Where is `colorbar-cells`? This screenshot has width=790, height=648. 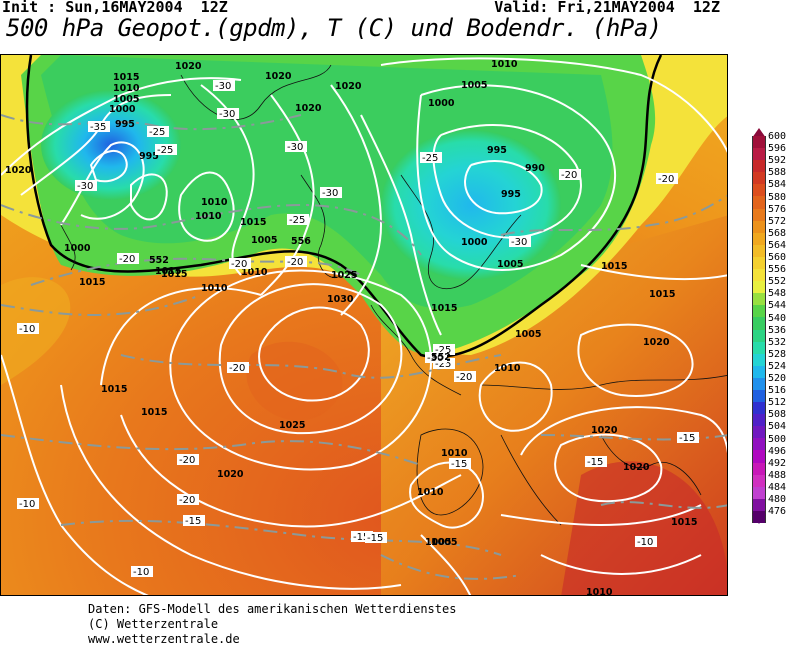
colorbar-cells is located at coordinates (759, 329).